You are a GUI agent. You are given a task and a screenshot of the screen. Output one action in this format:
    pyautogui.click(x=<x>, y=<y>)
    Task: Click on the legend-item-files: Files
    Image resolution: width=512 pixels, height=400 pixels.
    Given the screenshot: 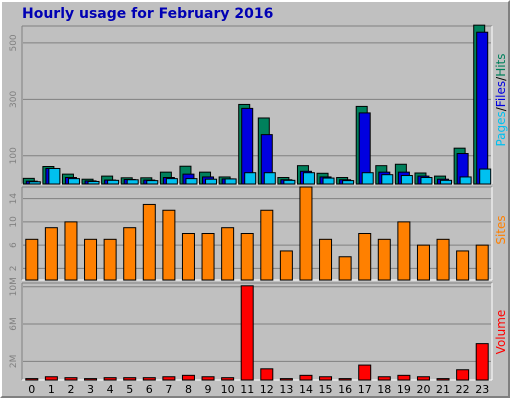 What is the action you would take?
    pyautogui.click(x=501, y=94)
    